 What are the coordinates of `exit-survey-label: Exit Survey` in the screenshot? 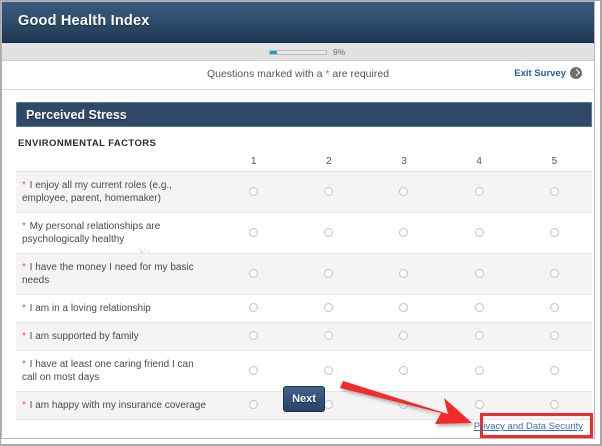 It's located at (540, 73).